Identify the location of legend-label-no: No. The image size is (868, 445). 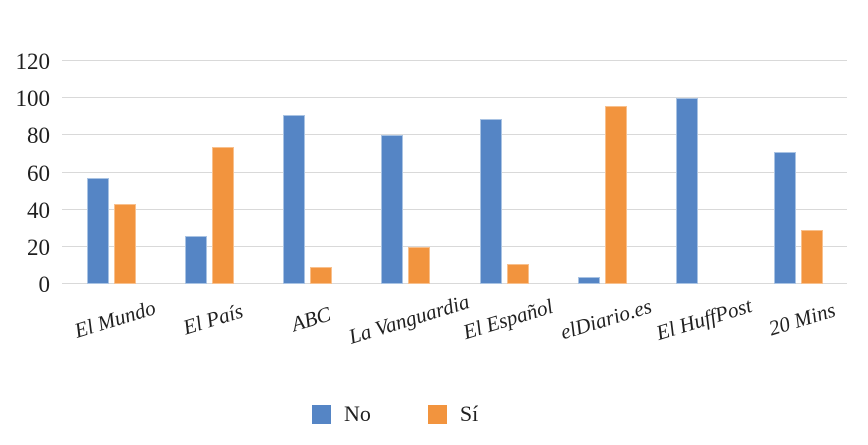
(357, 413).